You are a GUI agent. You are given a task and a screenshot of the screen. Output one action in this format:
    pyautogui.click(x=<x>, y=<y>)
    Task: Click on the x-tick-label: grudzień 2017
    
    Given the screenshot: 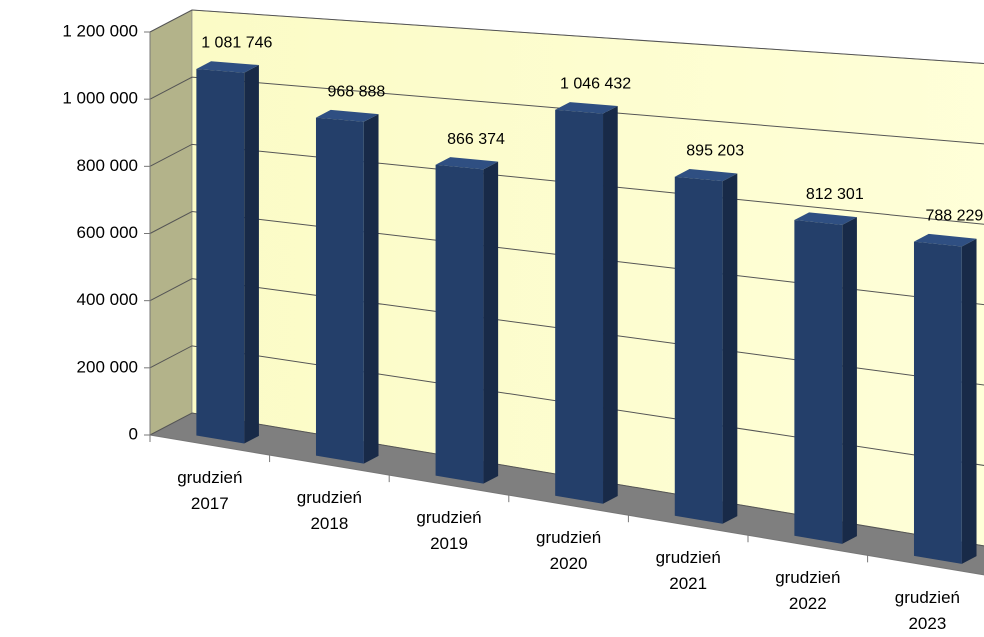 What is the action you would take?
    pyautogui.click(x=210, y=491)
    